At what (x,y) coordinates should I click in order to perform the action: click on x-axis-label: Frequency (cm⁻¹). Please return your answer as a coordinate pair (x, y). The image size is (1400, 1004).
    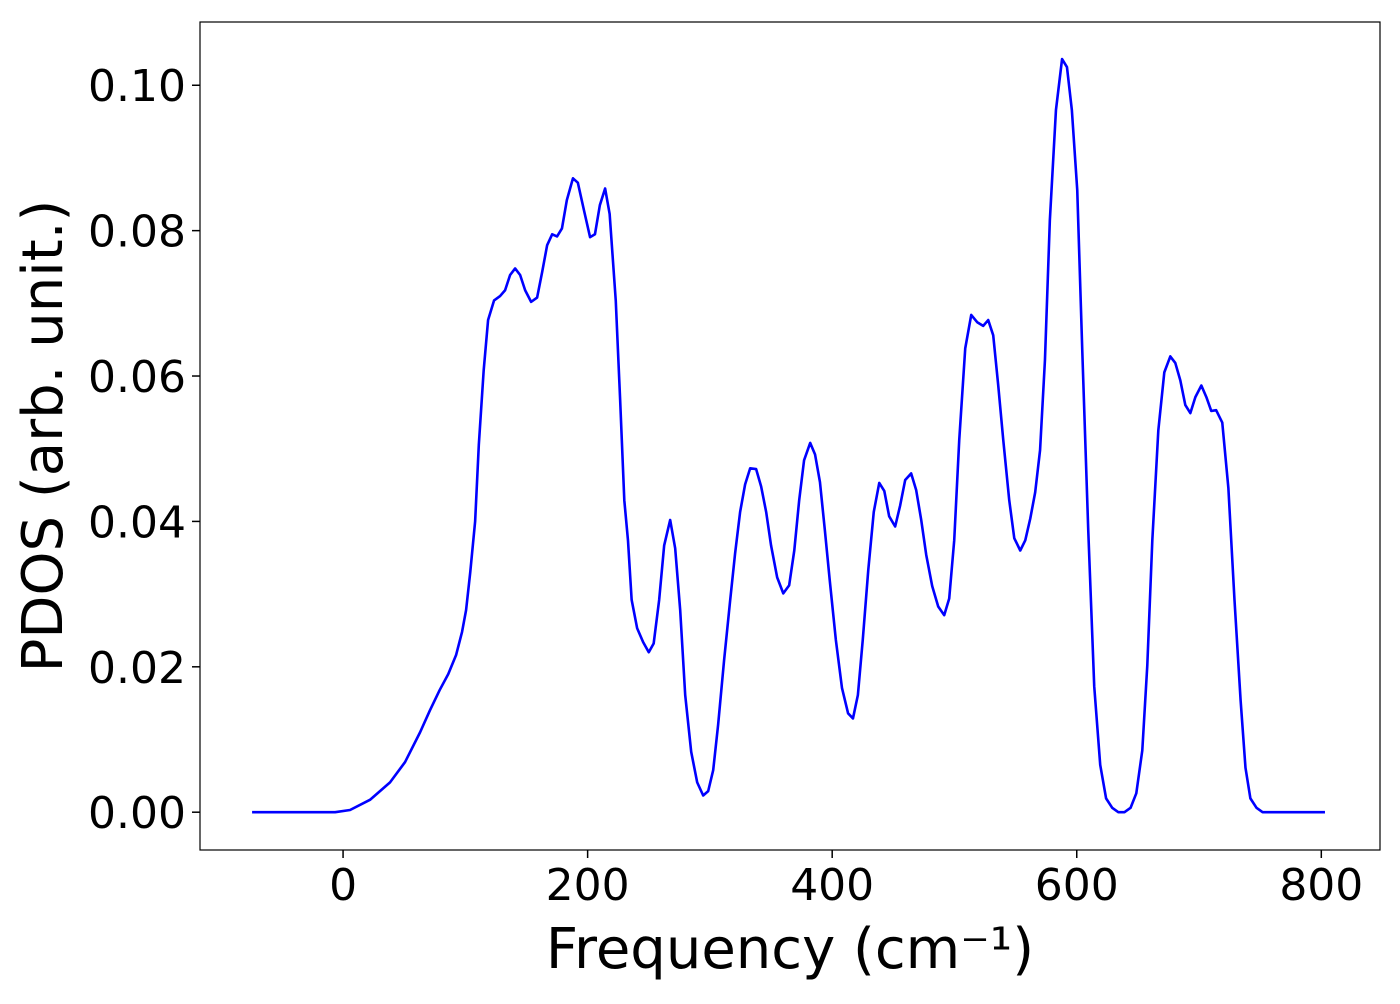
    Looking at the image, I should click on (790, 949).